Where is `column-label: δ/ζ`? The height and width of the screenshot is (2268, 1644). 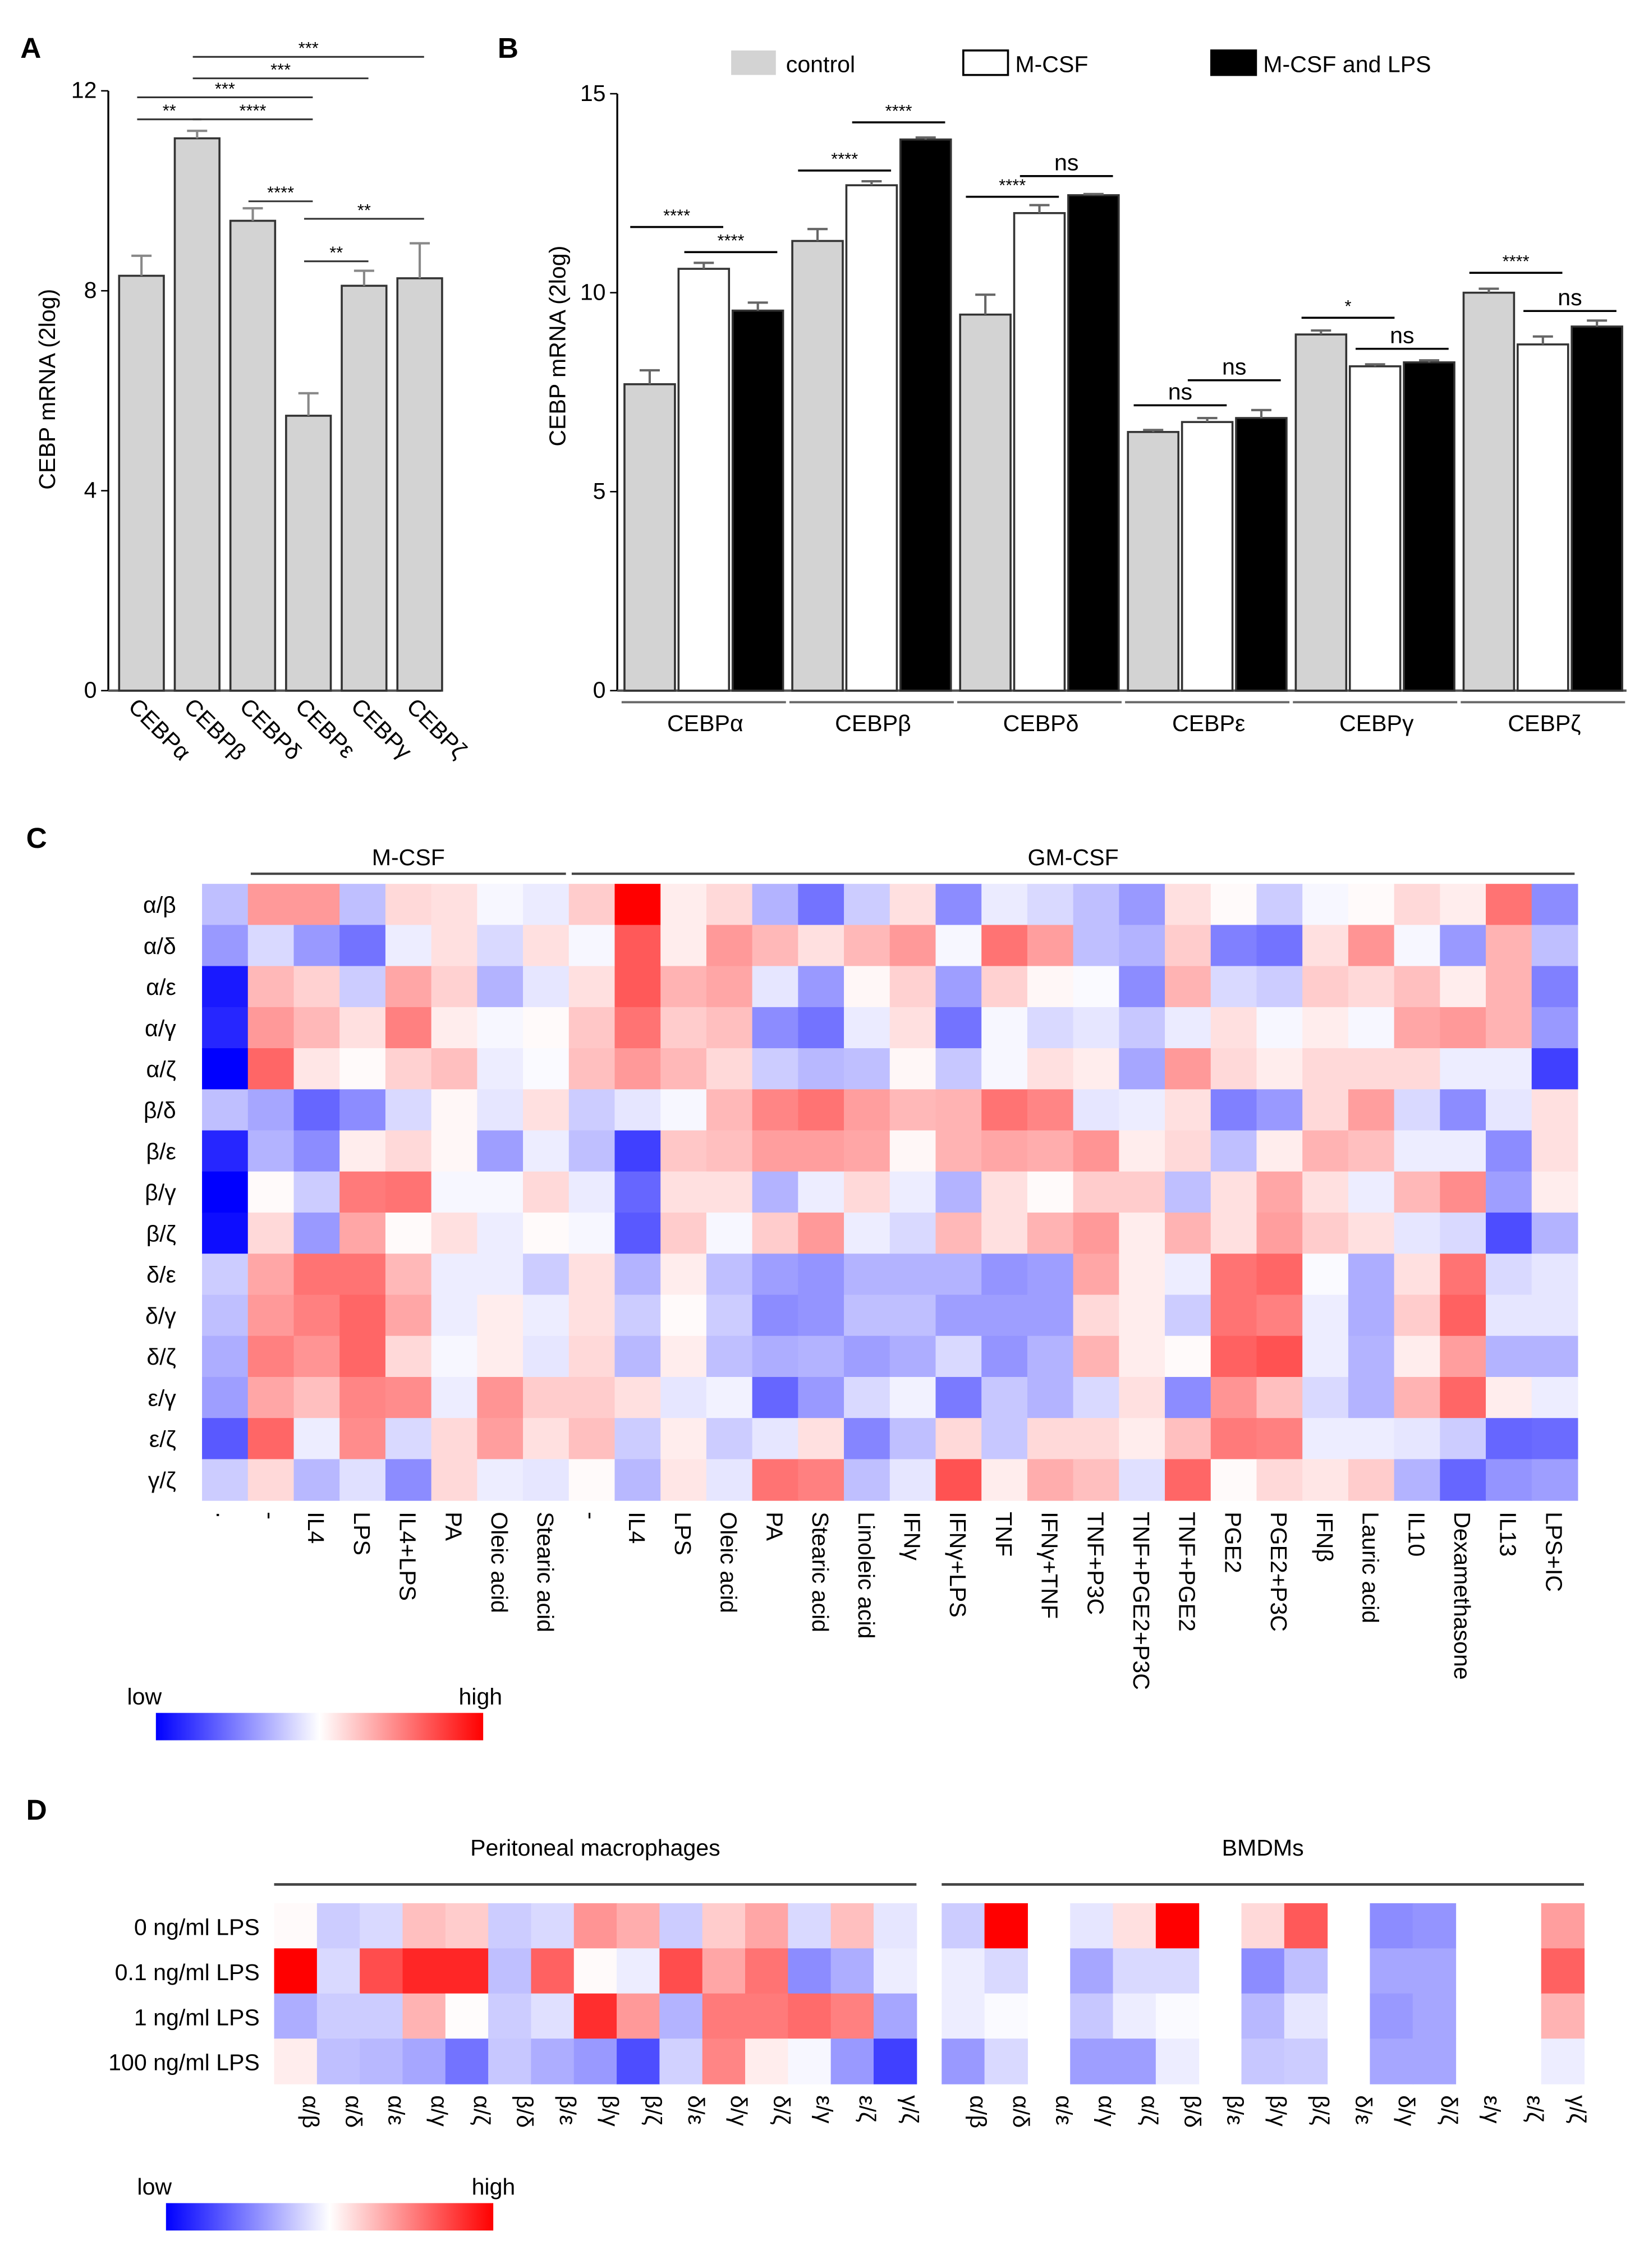
column-label: δ/ζ is located at coordinates (1449, 2109).